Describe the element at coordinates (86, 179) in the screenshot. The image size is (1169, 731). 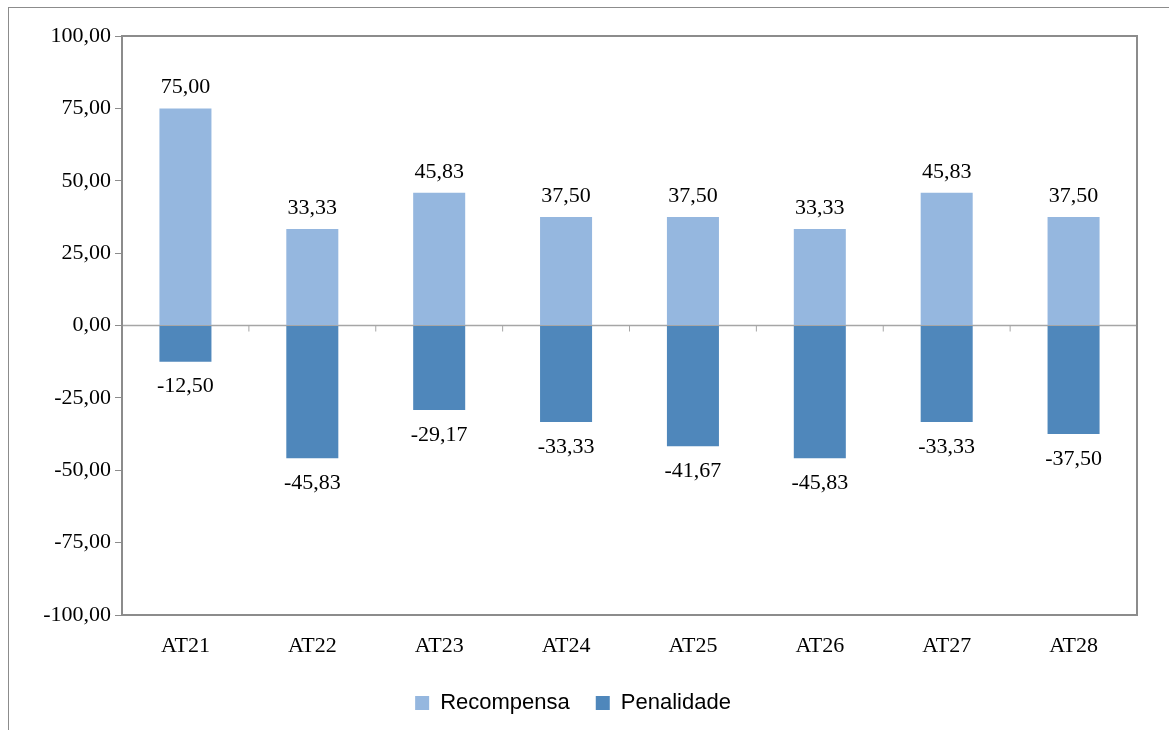
I see `y-tick-label: 50,00` at that location.